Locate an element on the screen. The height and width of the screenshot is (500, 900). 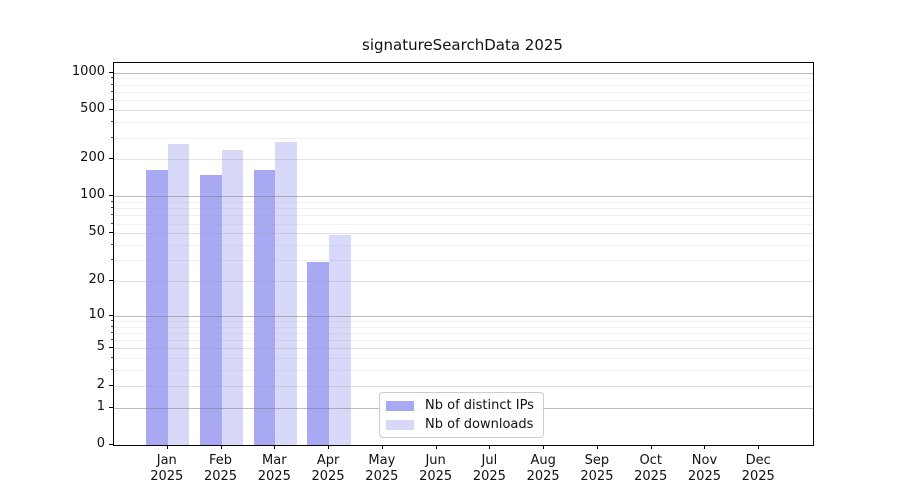
y-tick-label: 50 is located at coordinates (96, 232).